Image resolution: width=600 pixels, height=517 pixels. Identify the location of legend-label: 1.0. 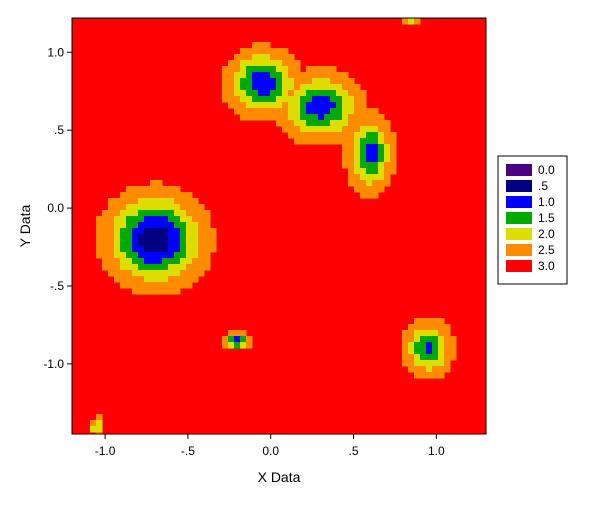
(546, 202).